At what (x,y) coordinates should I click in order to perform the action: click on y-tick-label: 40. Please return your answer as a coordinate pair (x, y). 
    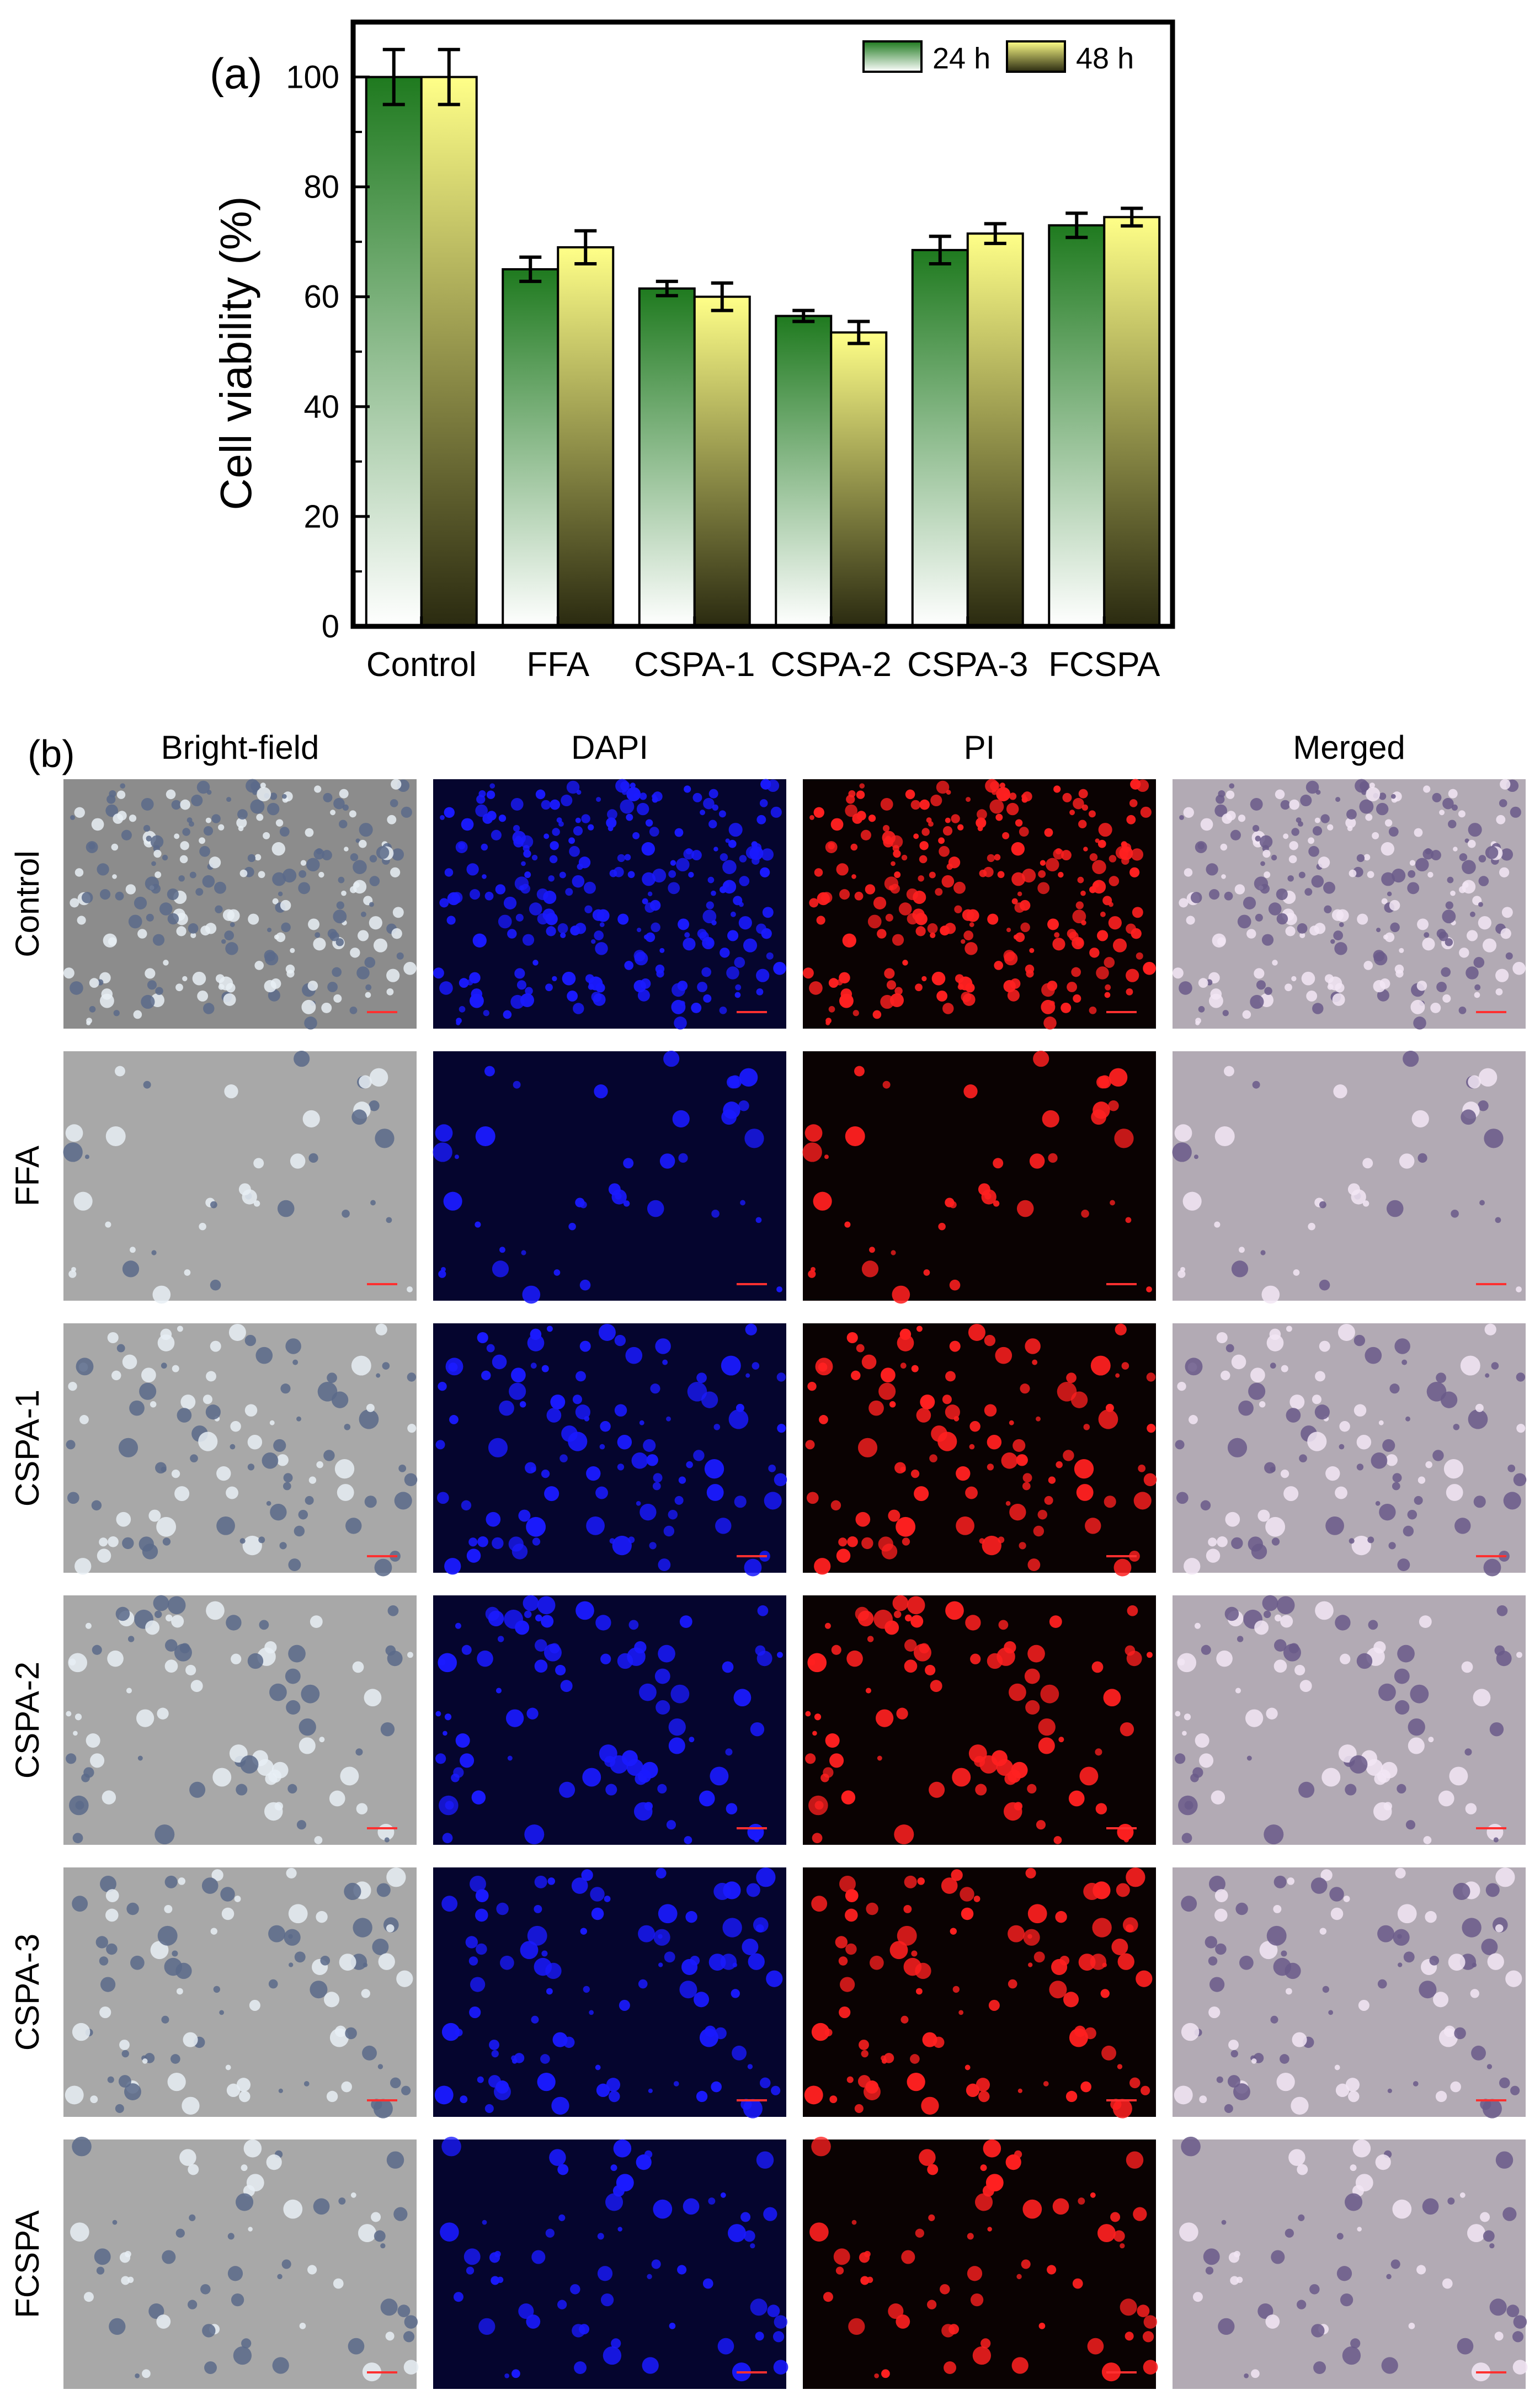
    Looking at the image, I should click on (321, 407).